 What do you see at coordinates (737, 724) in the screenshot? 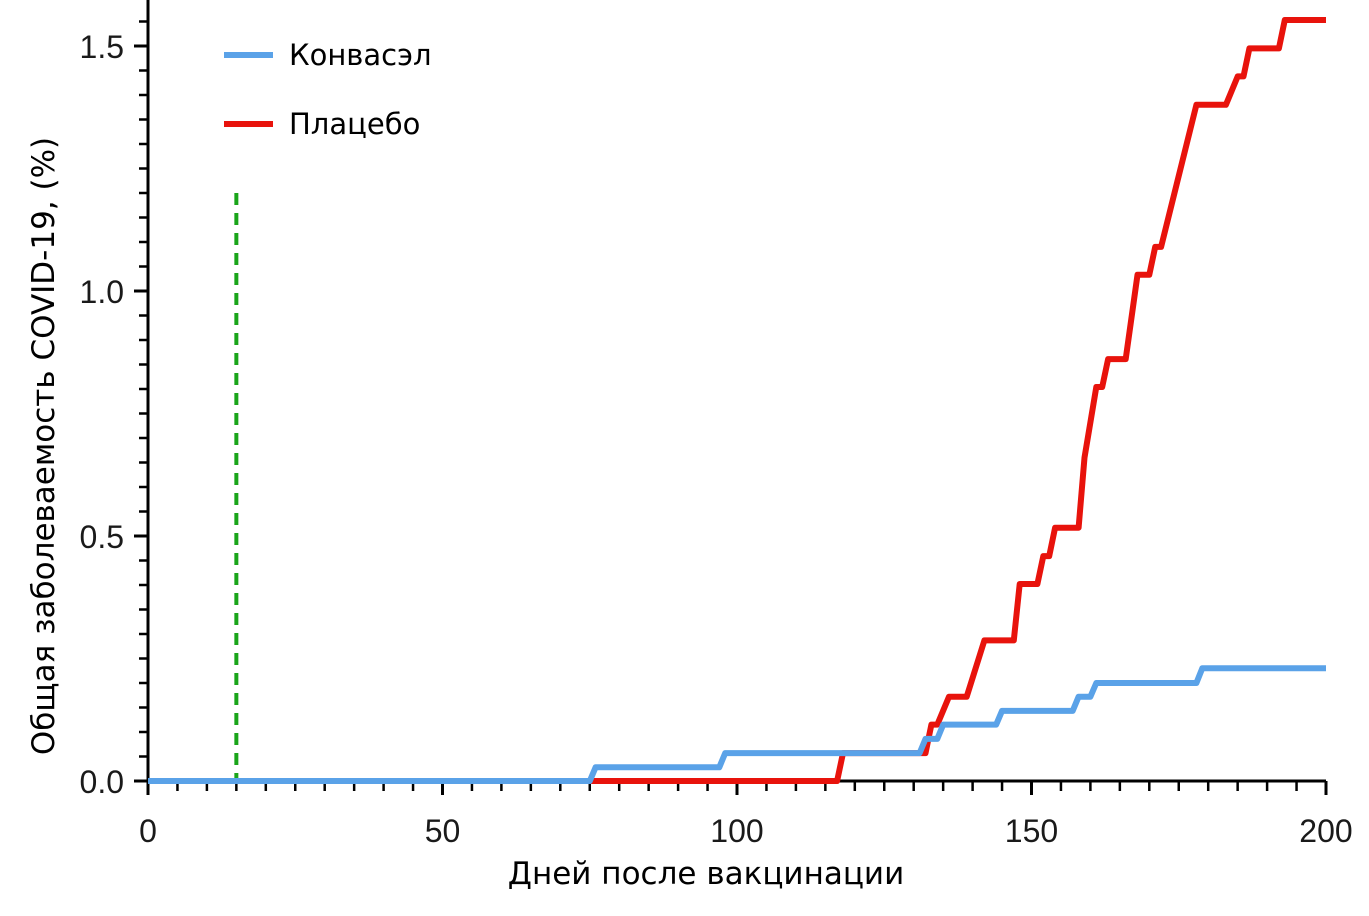
I see `series-line-konvasel` at bounding box center [737, 724].